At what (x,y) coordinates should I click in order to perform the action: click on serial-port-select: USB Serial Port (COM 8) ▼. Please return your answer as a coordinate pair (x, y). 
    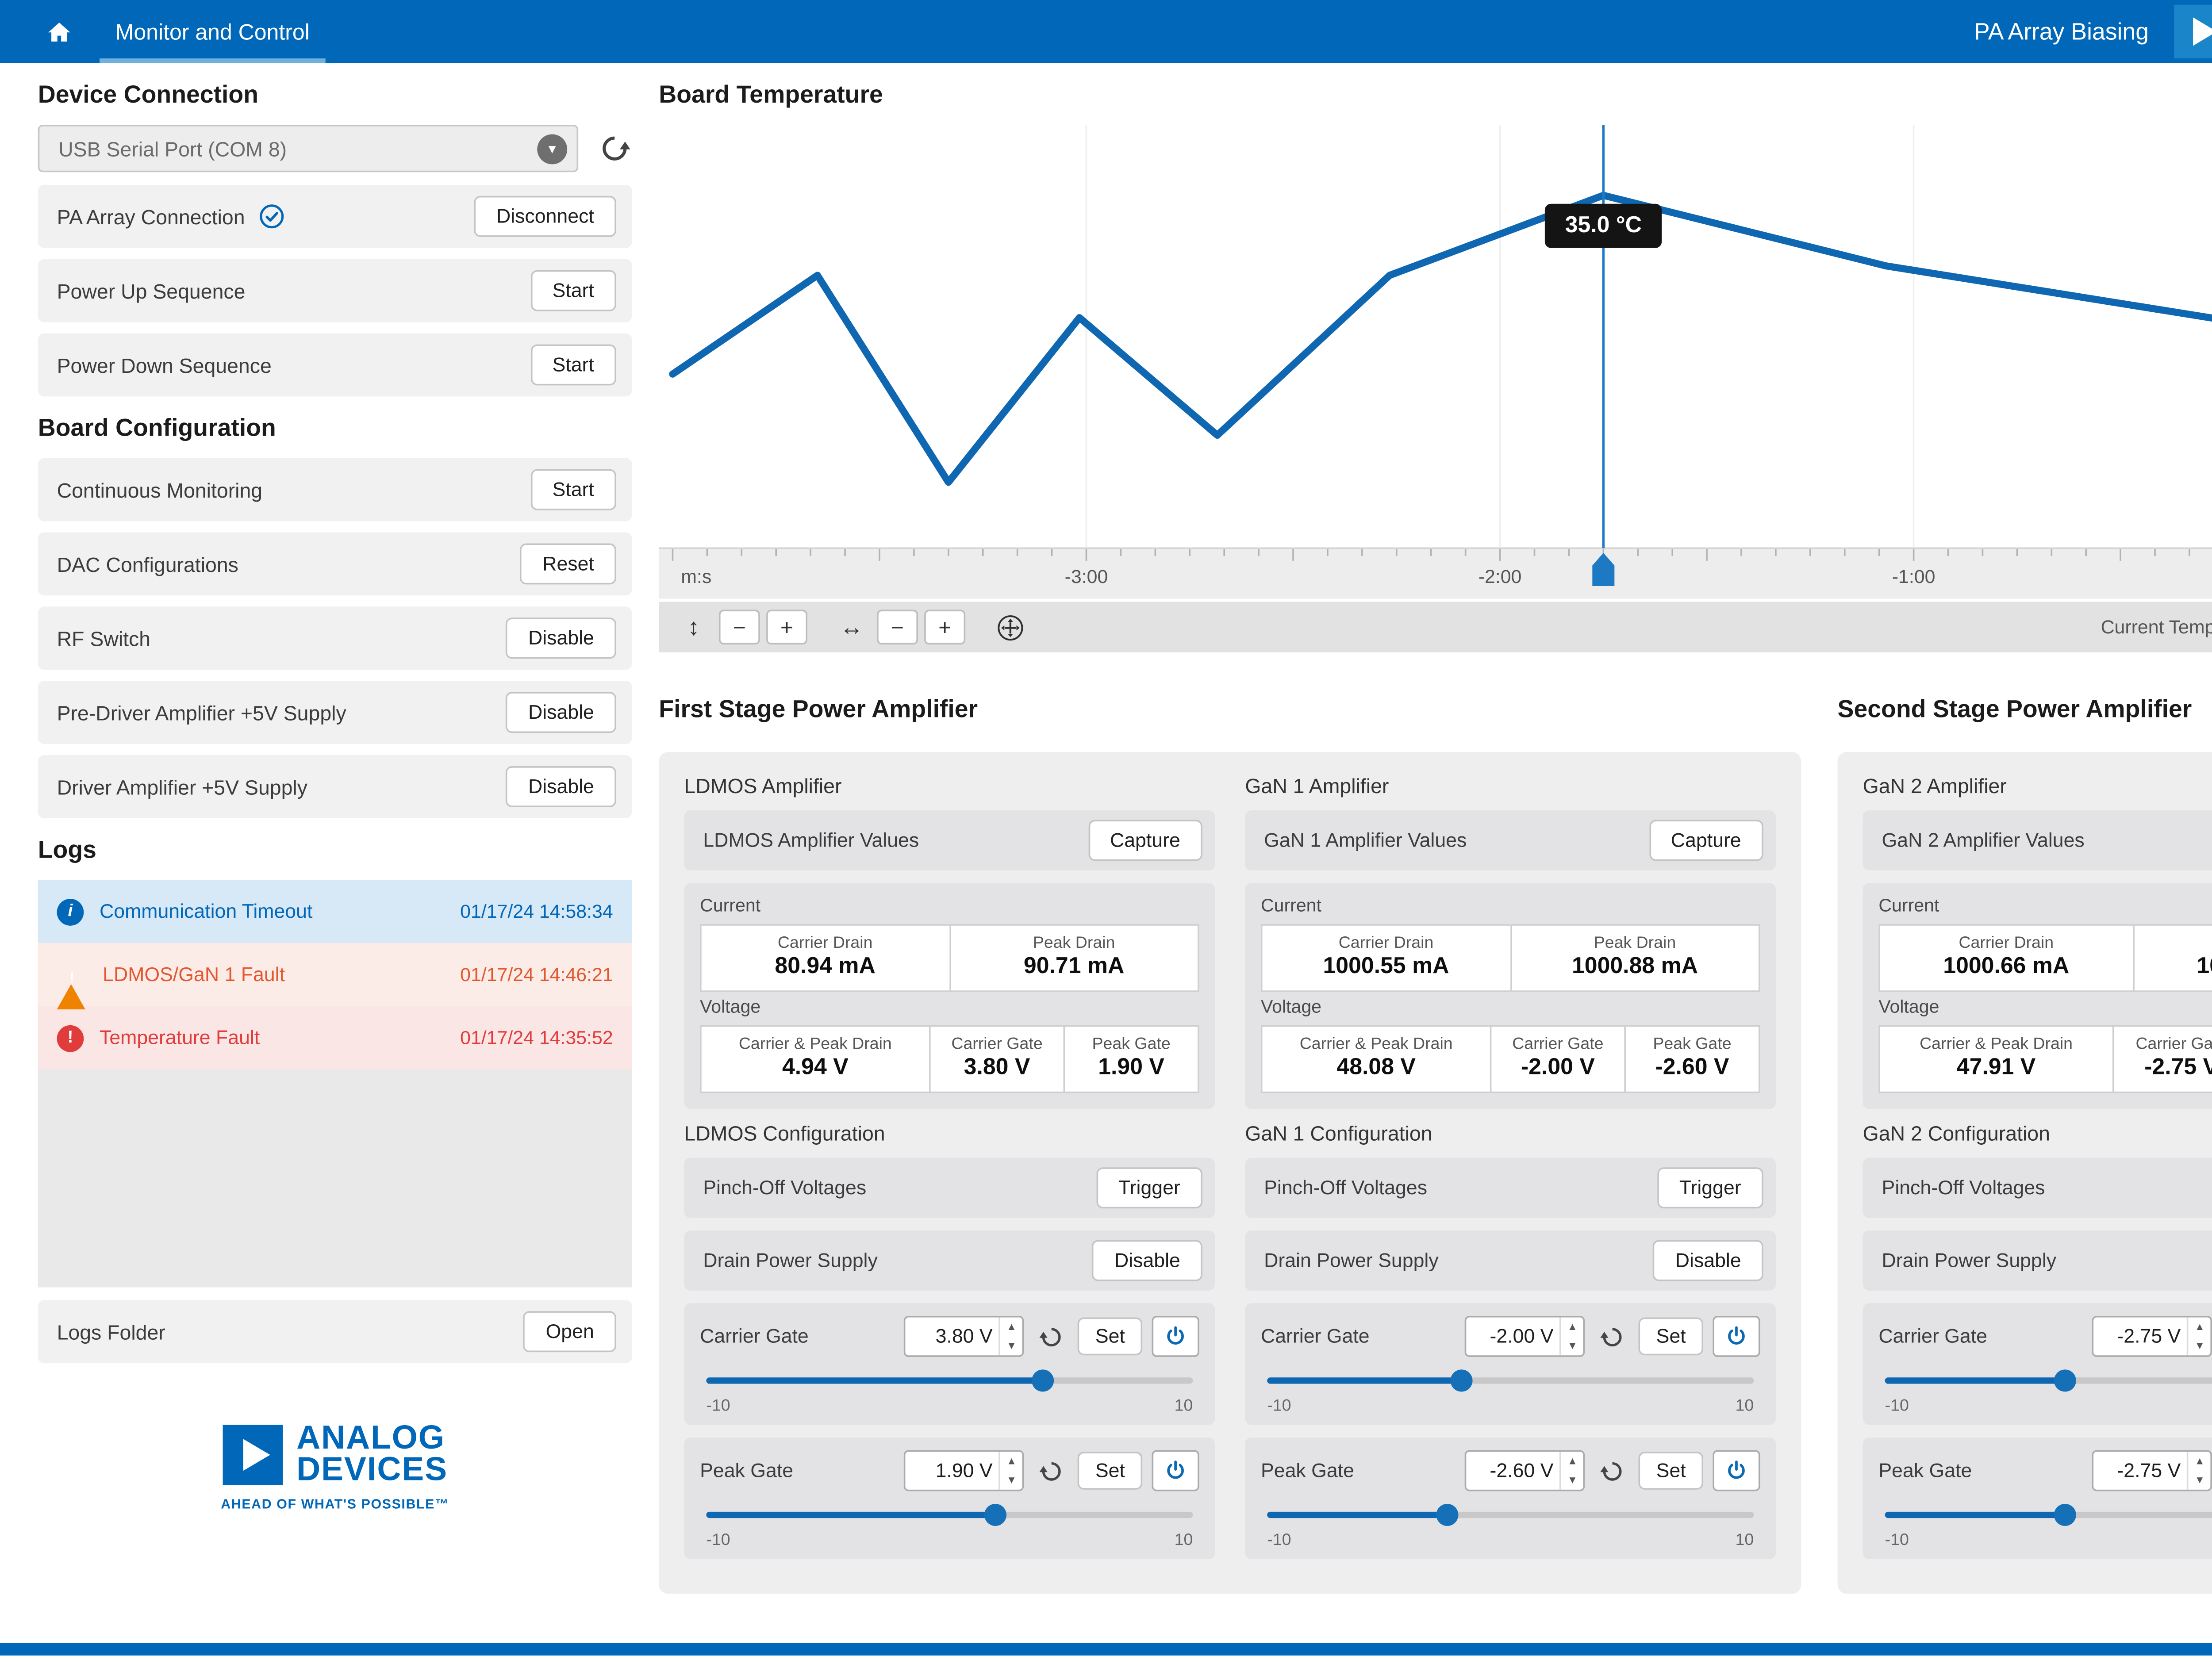
    Looking at the image, I should click on (309, 148).